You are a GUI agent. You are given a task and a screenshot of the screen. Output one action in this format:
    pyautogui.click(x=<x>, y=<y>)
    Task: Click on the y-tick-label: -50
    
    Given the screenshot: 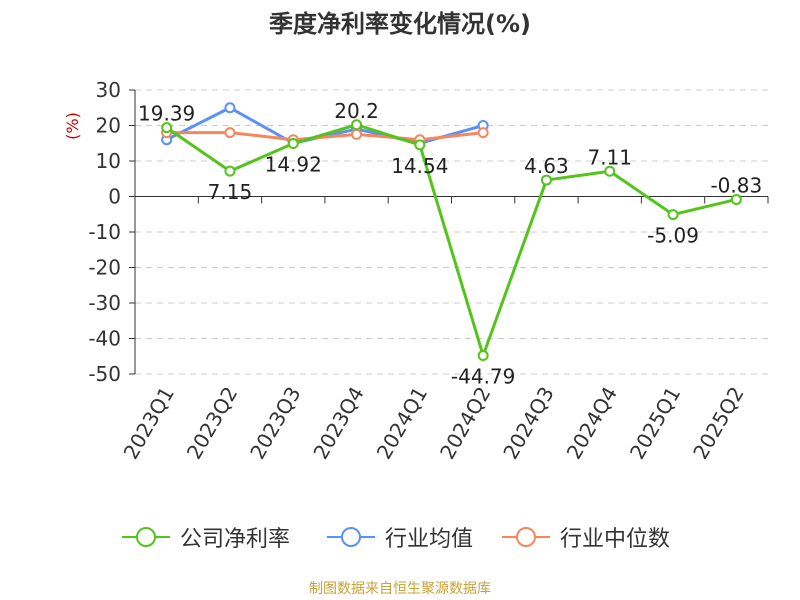 What is the action you would take?
    pyautogui.click(x=104, y=374)
    